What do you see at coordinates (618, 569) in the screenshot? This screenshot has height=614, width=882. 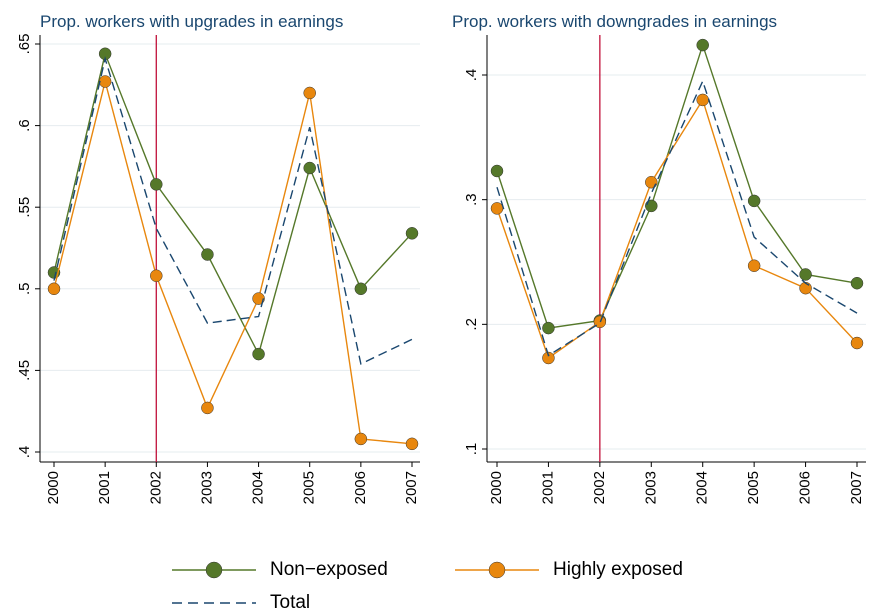 I see `legend-label: Highly exposed` at bounding box center [618, 569].